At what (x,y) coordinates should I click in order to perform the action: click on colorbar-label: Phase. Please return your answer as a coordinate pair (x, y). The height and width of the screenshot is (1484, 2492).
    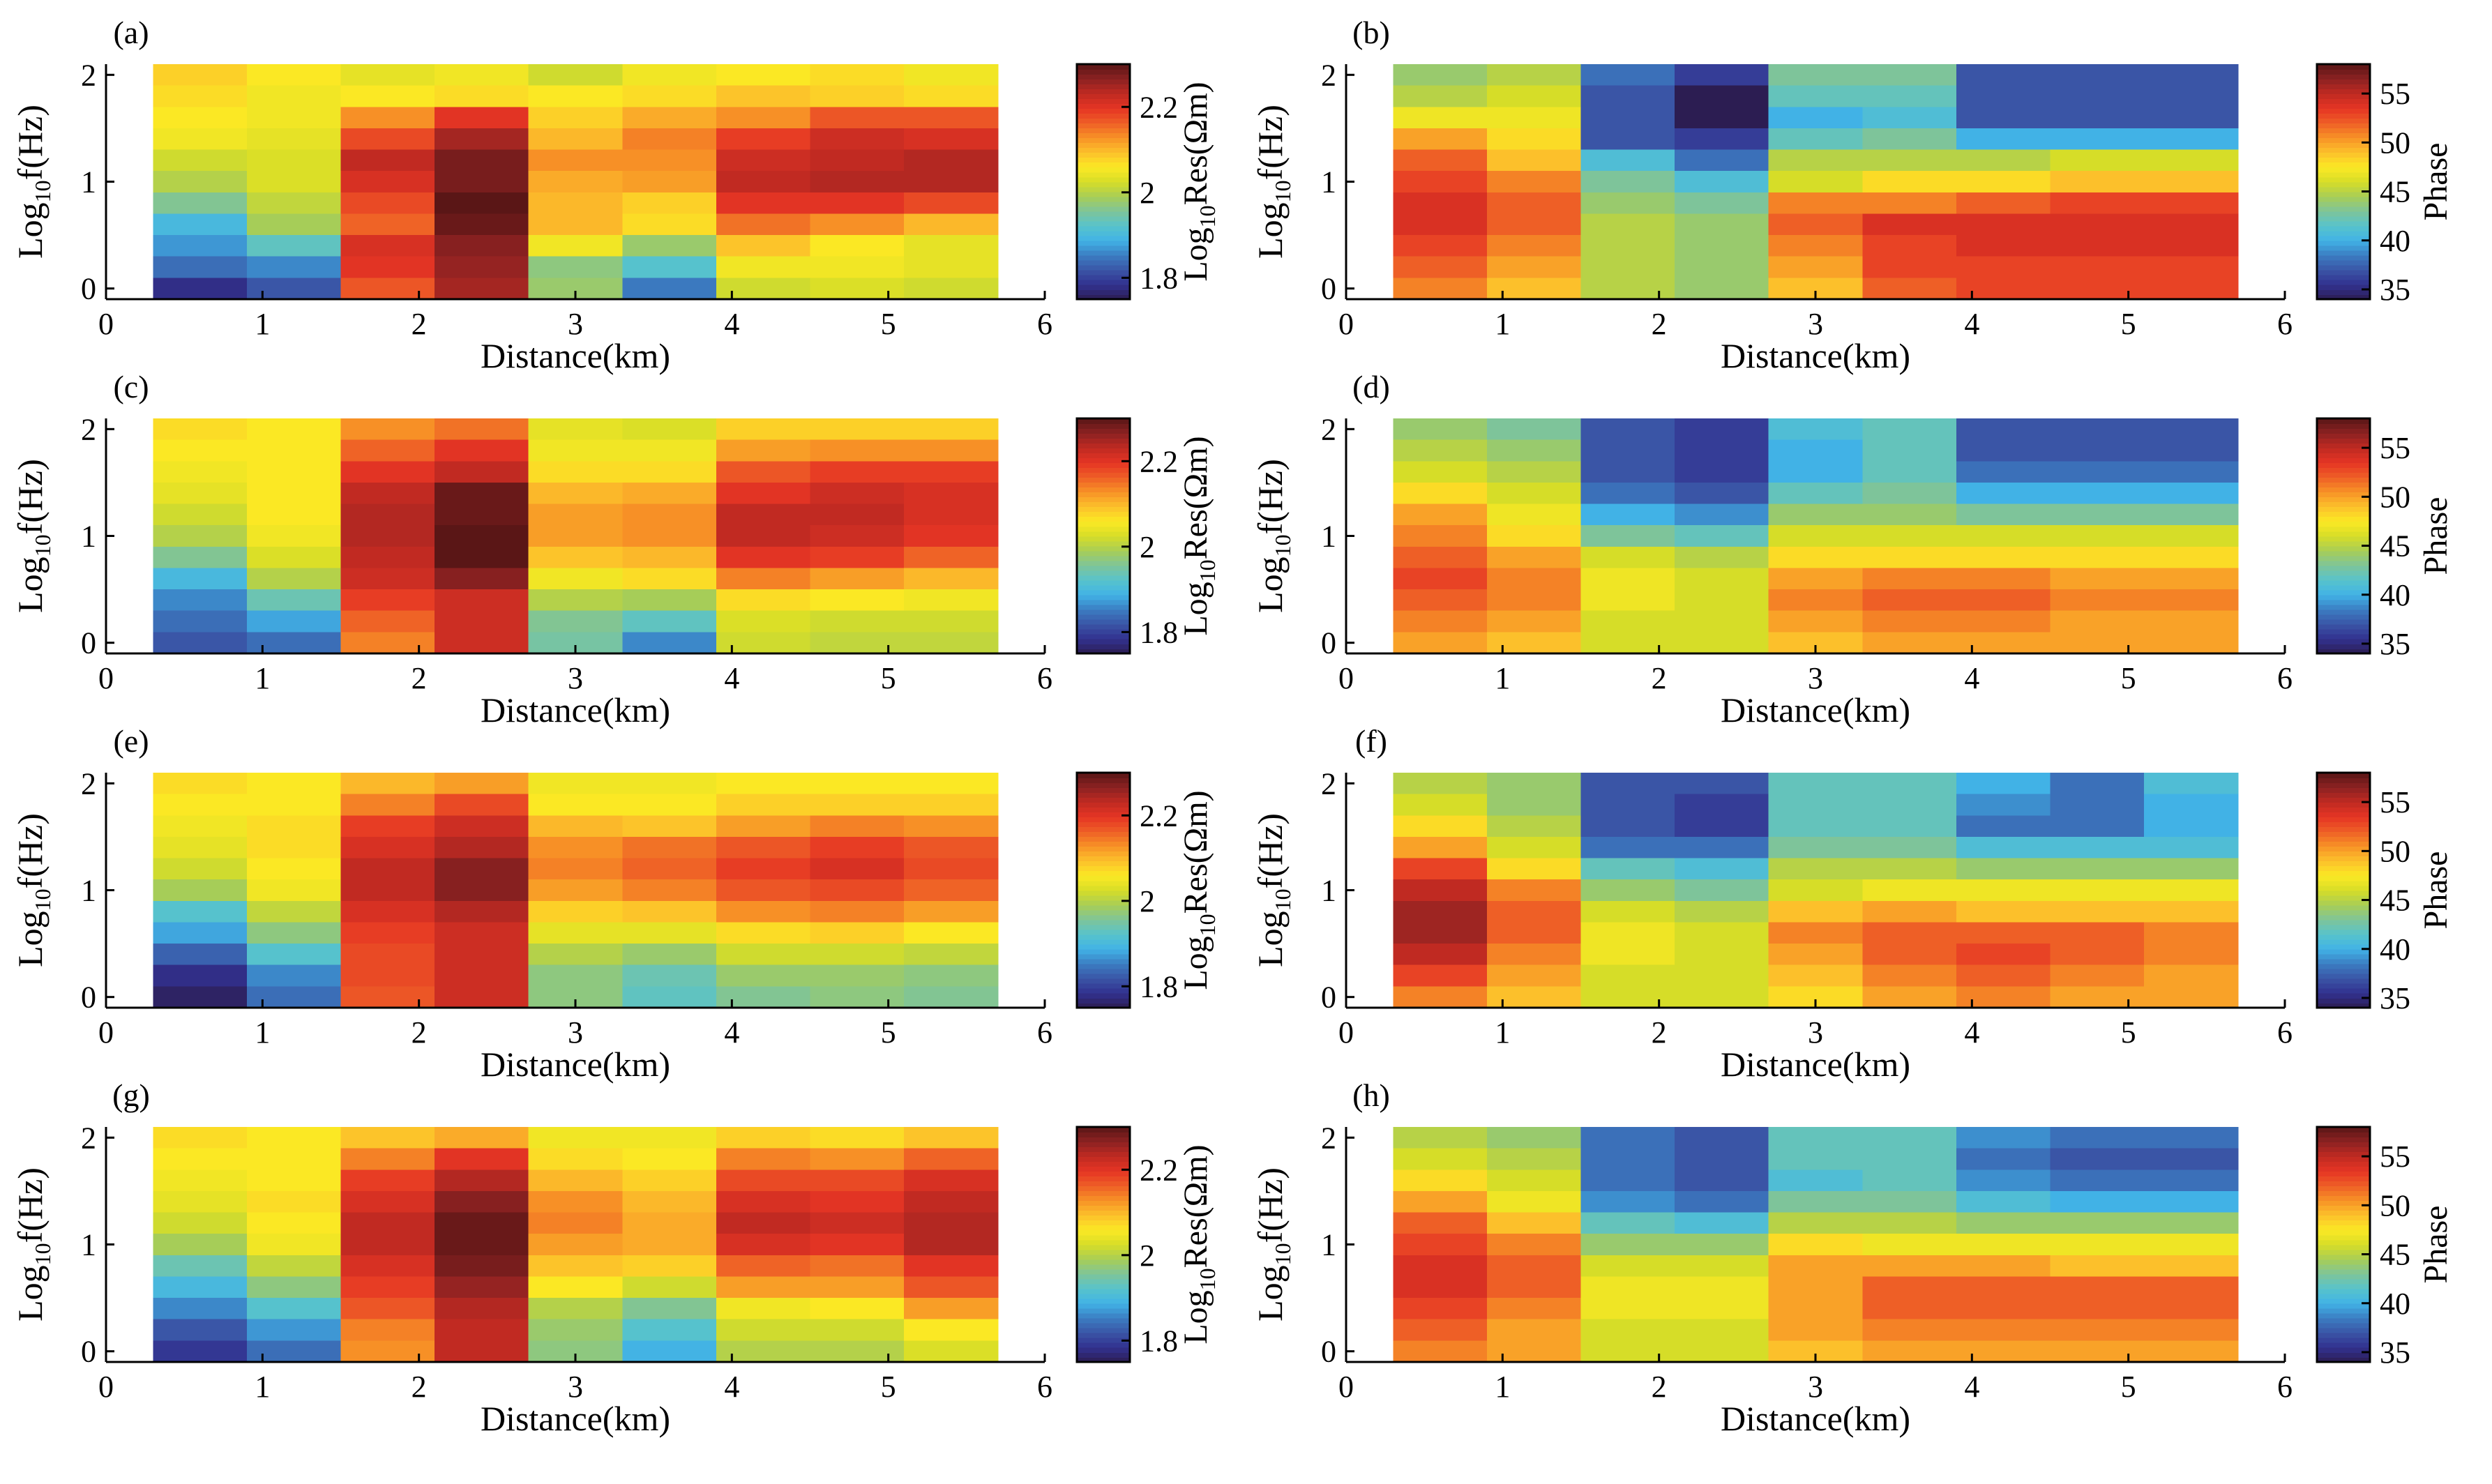
    Looking at the image, I should click on (2435, 182).